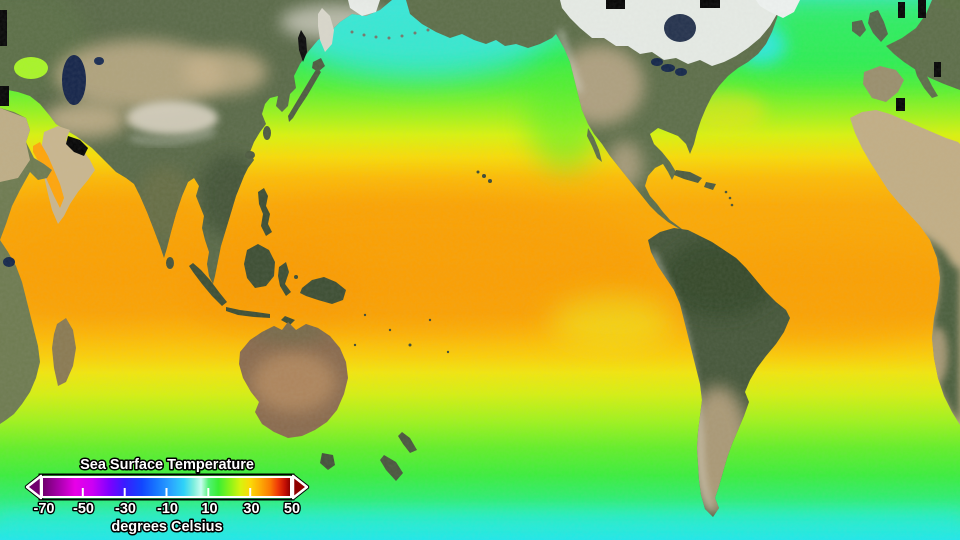 The image size is (960, 540). I want to click on legend-title: Sea Surface Temperature, so click(167, 465).